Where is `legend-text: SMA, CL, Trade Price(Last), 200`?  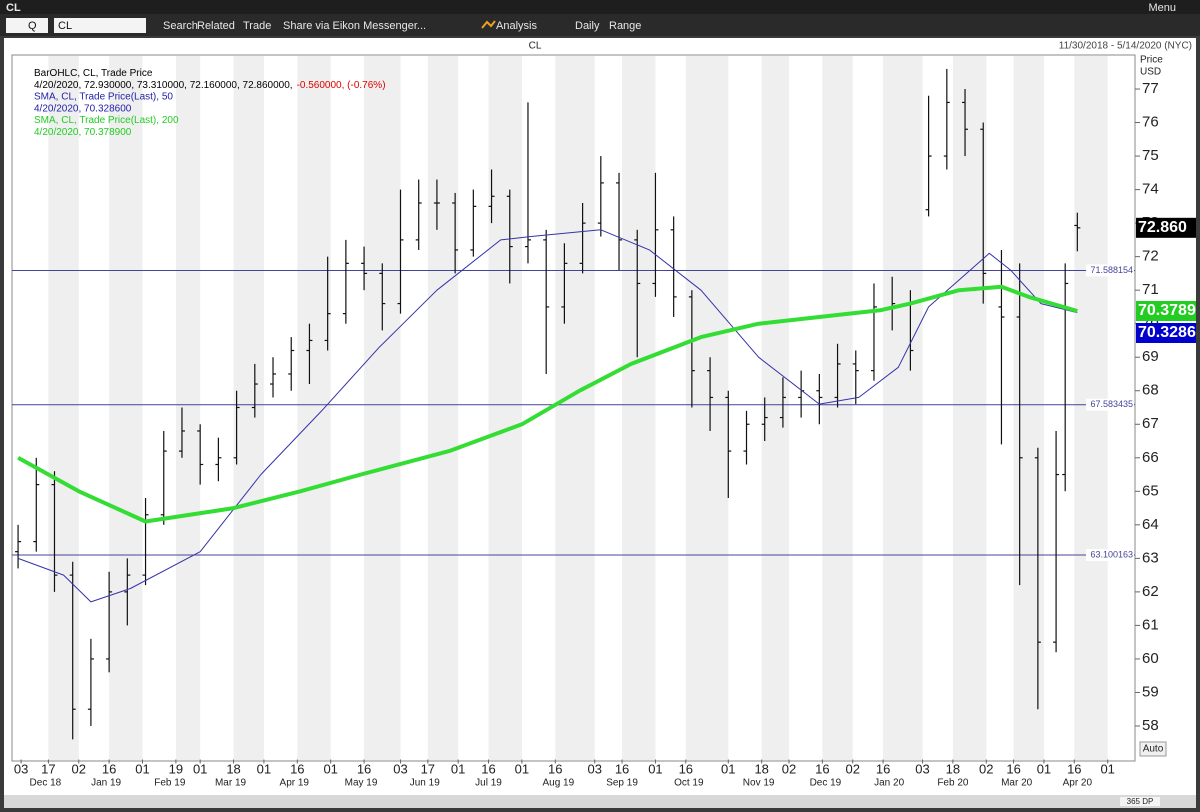 legend-text: SMA, CL, Trade Price(Last), 200 is located at coordinates (106, 120).